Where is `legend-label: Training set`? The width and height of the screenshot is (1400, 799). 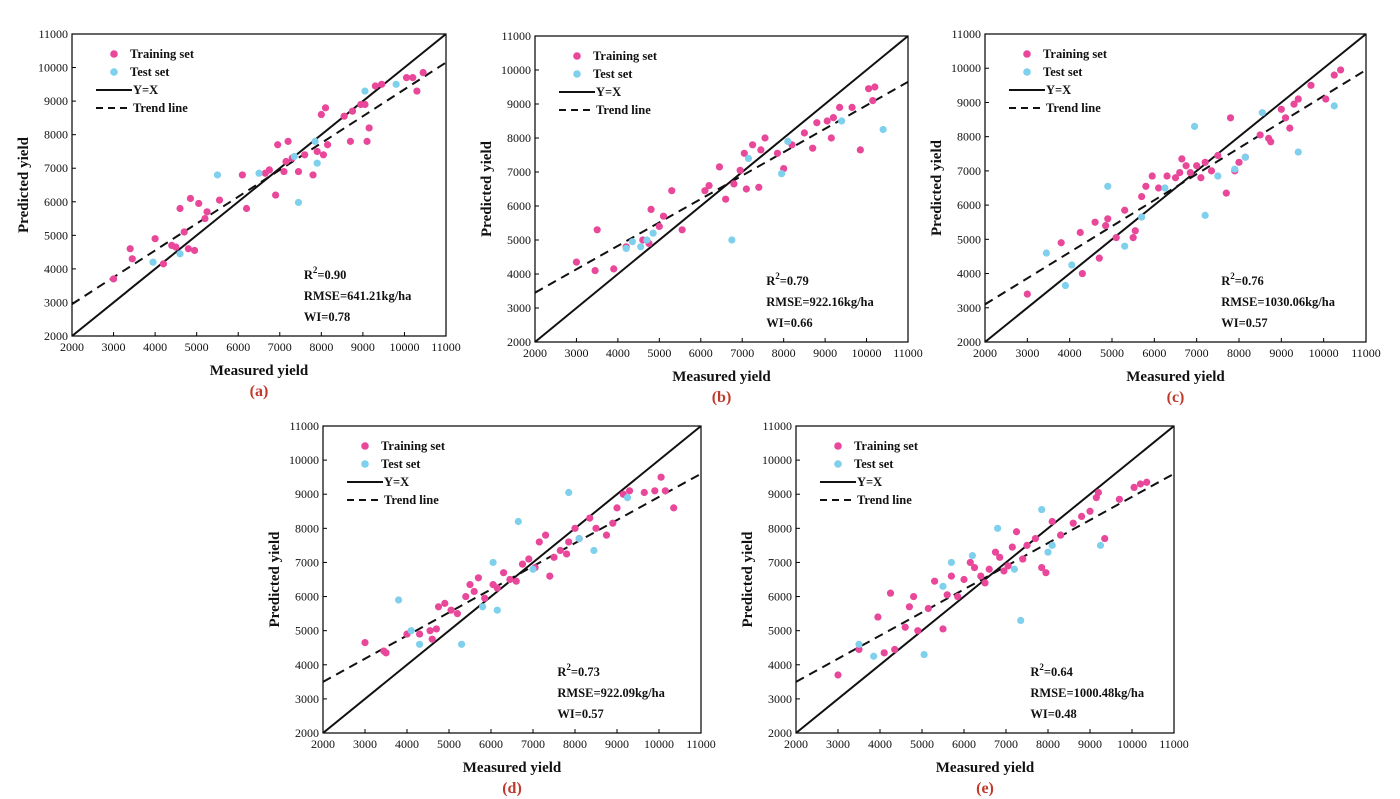 legend-label: Training set is located at coordinates (413, 446).